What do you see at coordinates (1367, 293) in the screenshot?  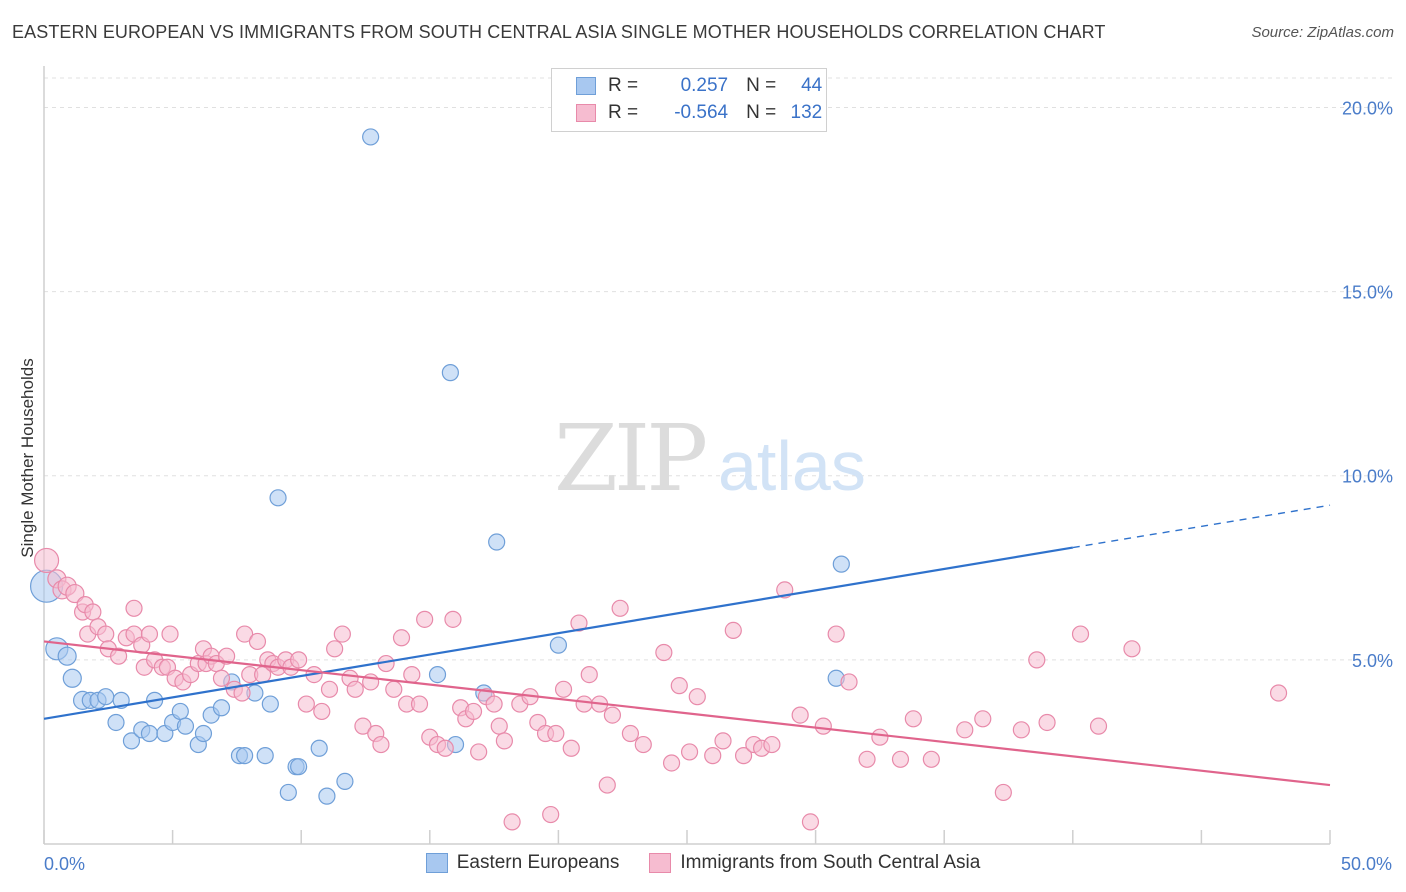 I see `y-tick-label: 15.0%` at bounding box center [1367, 293].